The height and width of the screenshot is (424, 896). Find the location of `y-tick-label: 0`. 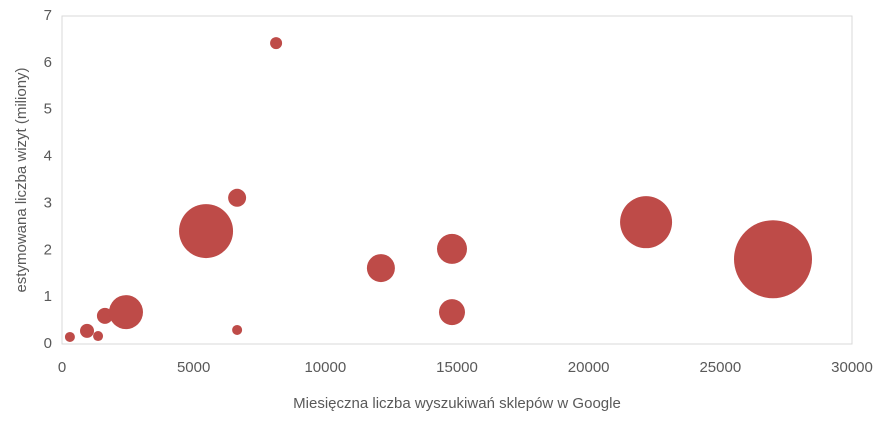

y-tick-label: 0 is located at coordinates (48, 343).